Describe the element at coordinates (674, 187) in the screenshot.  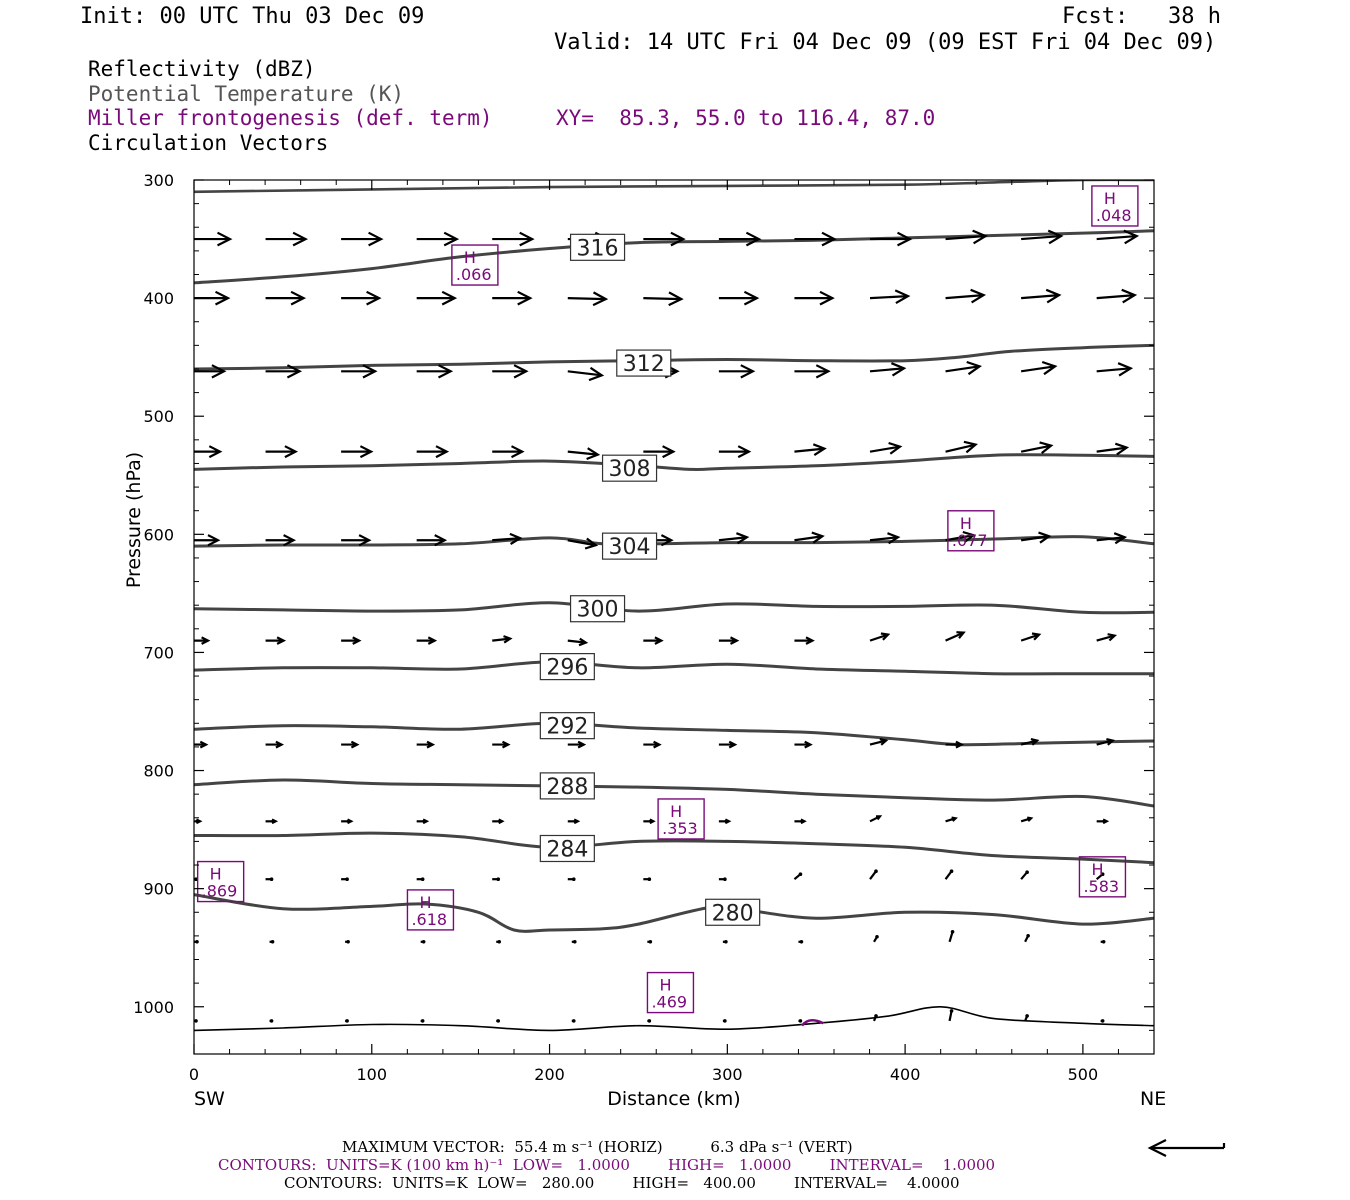
I see `theta-contour-top` at that location.